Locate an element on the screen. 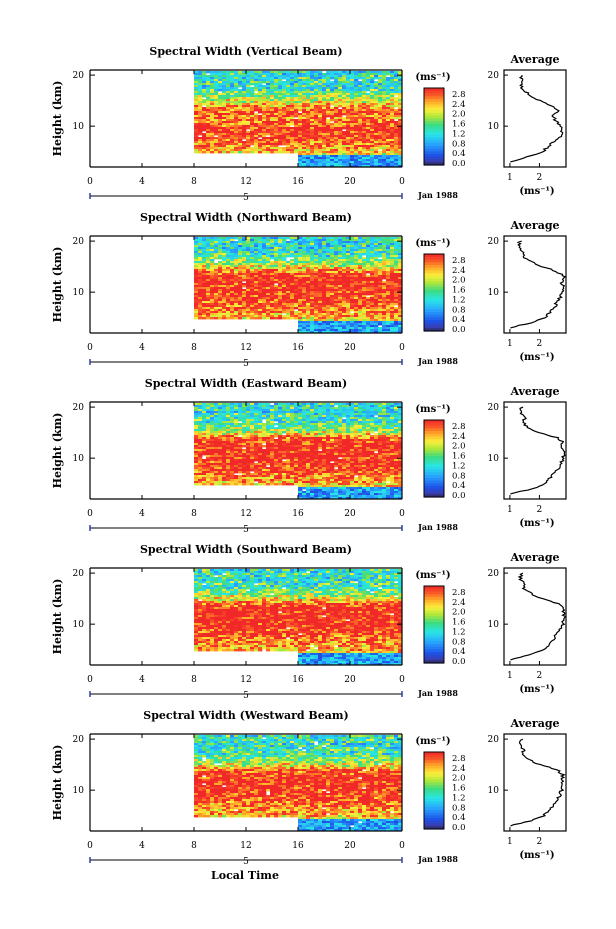  x-tick-label: 0 is located at coordinates (402, 182).